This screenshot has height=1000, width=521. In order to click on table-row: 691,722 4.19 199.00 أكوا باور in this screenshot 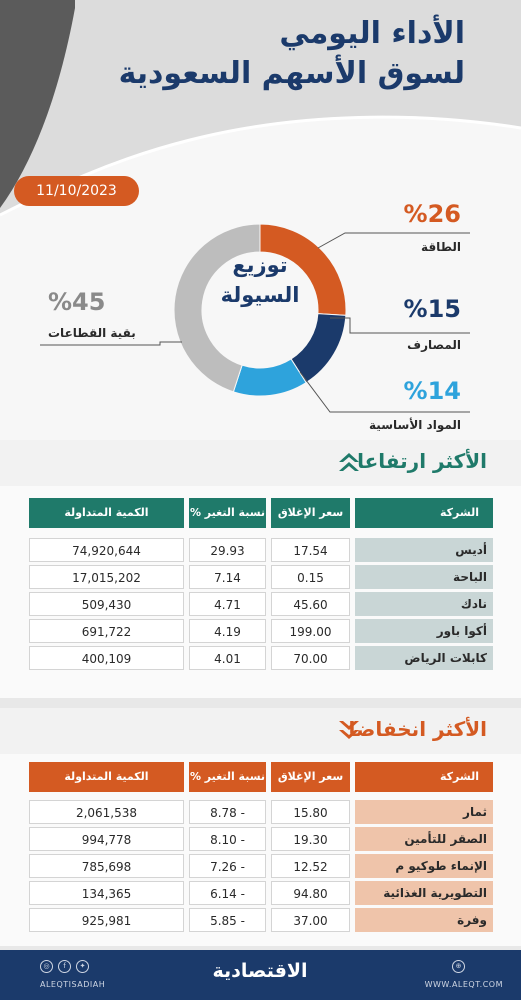, I will do `click(261, 631)`.